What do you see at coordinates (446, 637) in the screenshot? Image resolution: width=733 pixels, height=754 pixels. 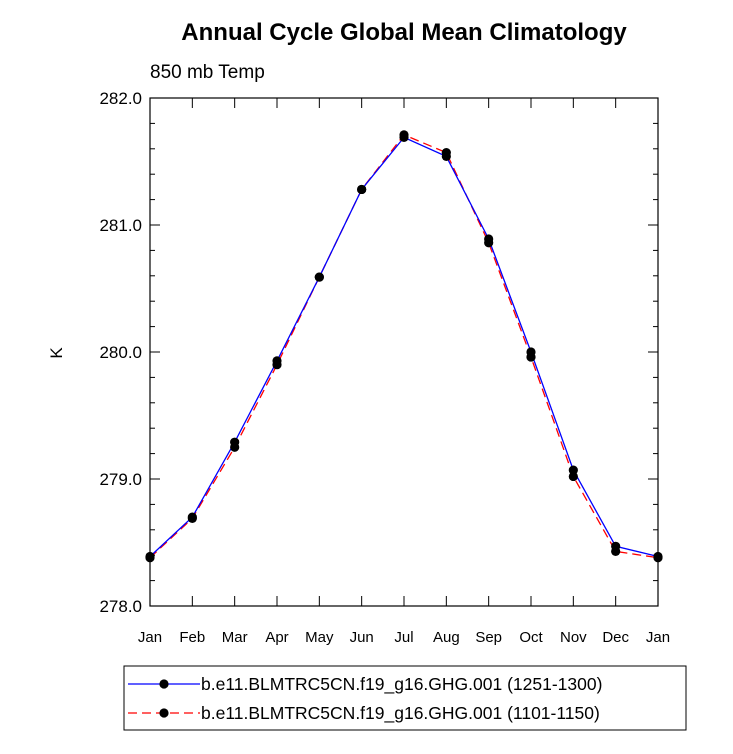 I see `x-tick-label: Aug` at bounding box center [446, 637].